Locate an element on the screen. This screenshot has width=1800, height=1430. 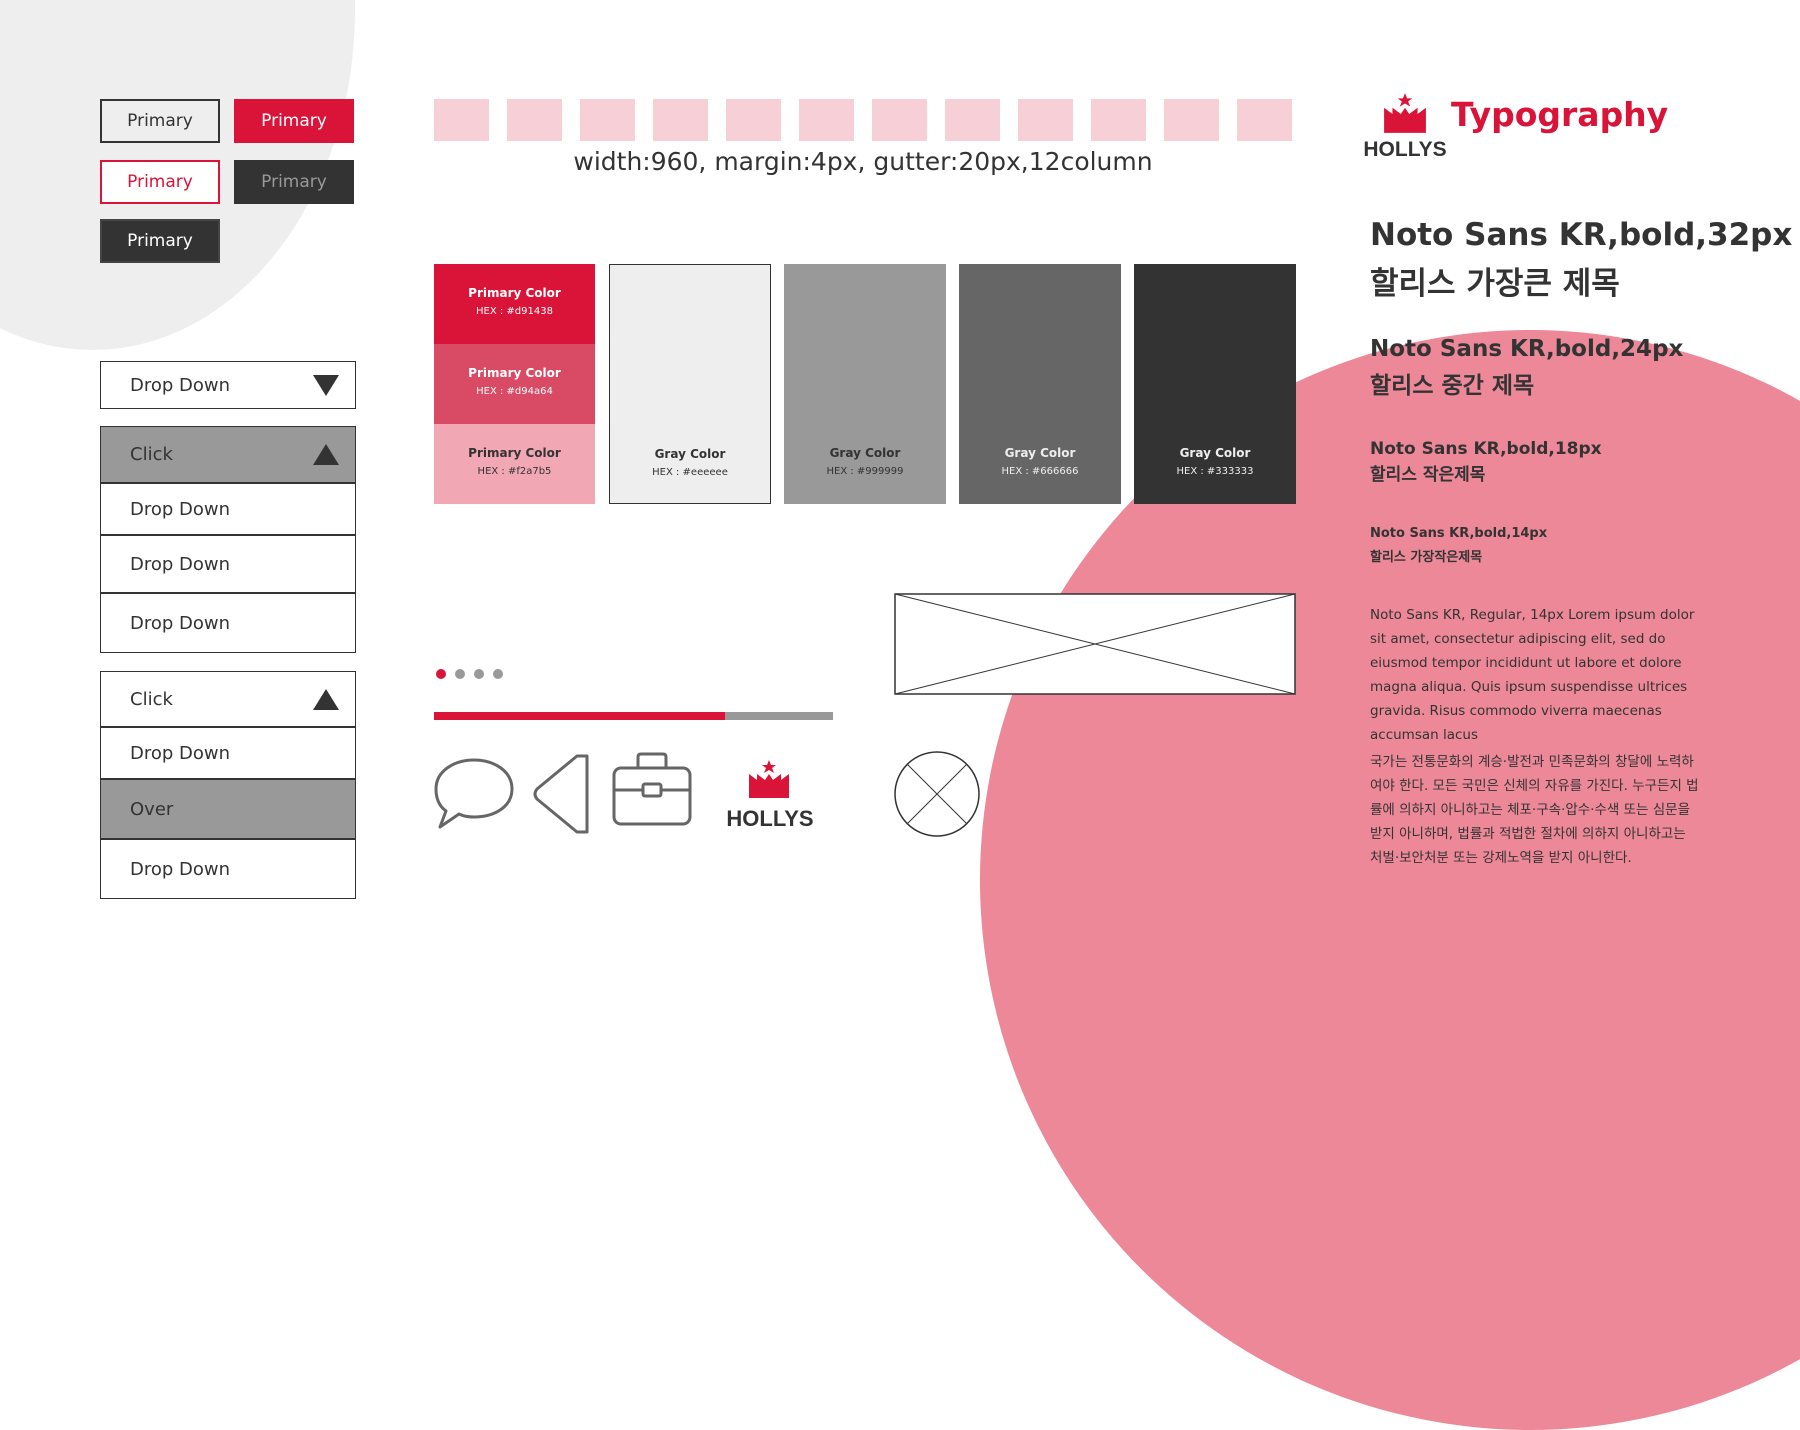
swatch-hex: HEX : #eeeeee is located at coordinates (690, 472).